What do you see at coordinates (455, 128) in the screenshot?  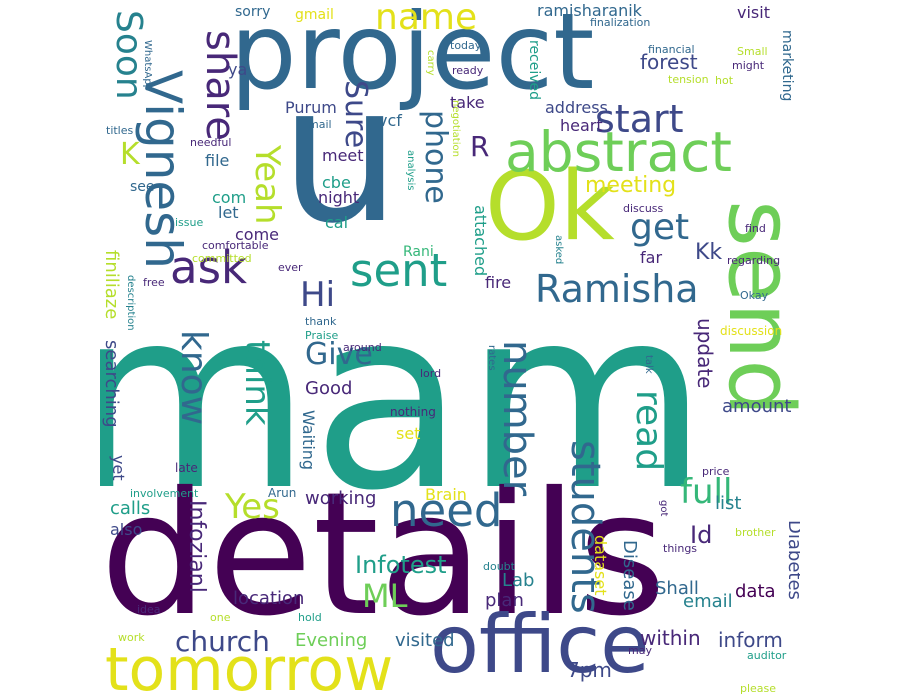 I see `word: negotiation` at bounding box center [455, 128].